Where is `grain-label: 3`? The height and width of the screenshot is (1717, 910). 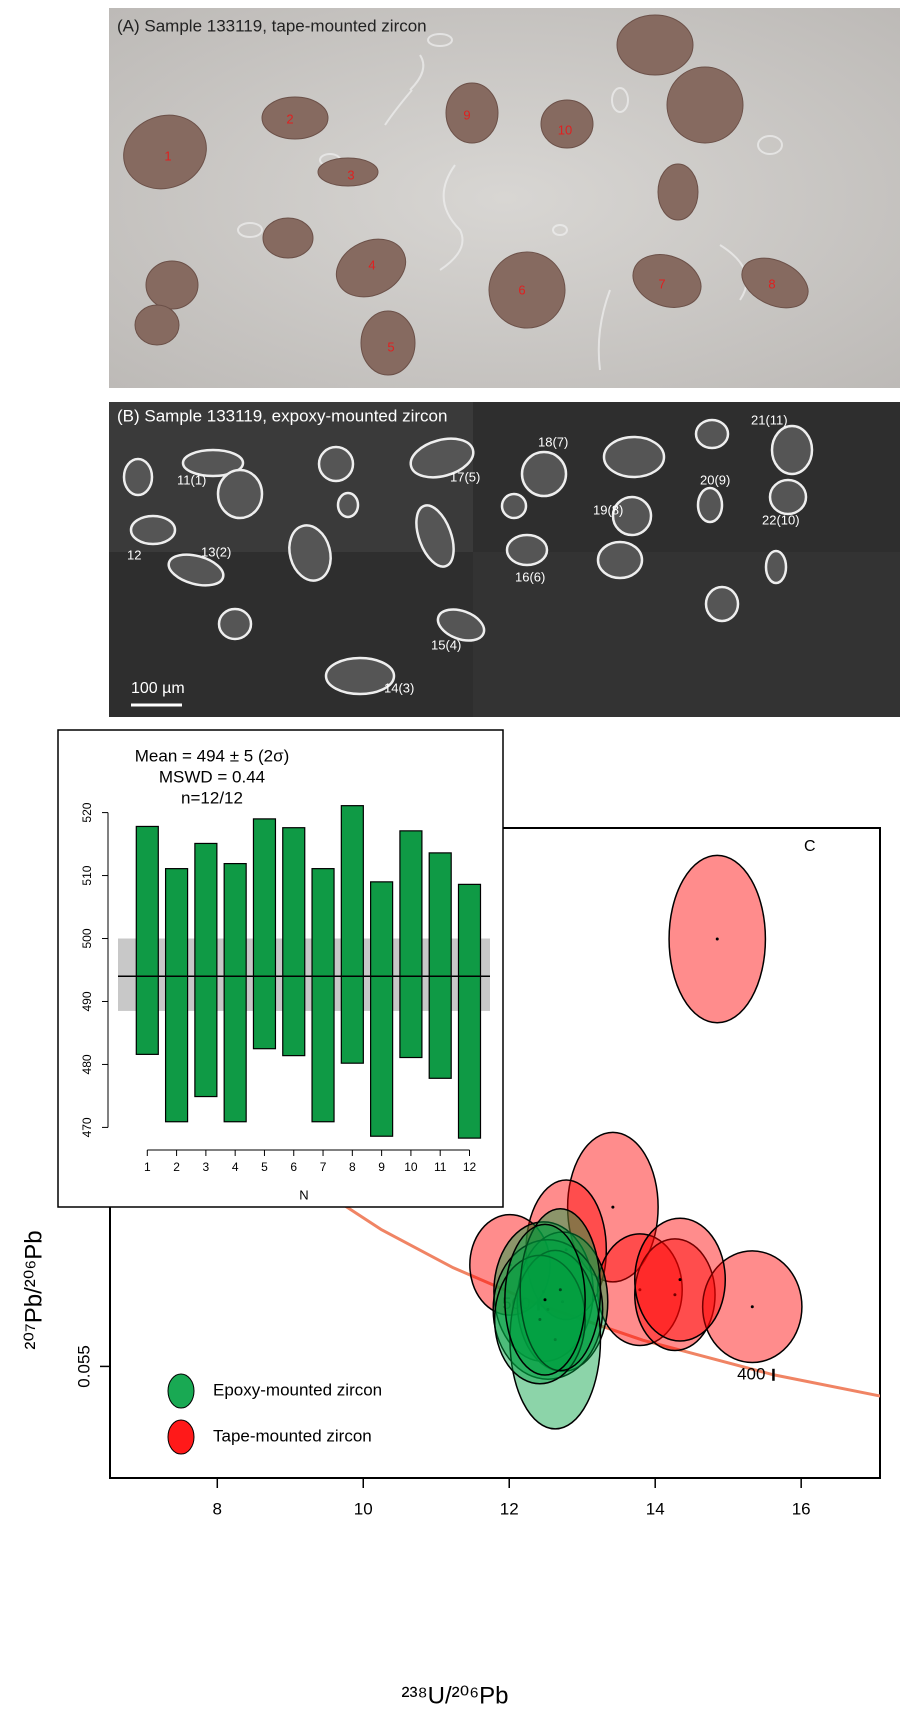 grain-label: 3 is located at coordinates (350, 174).